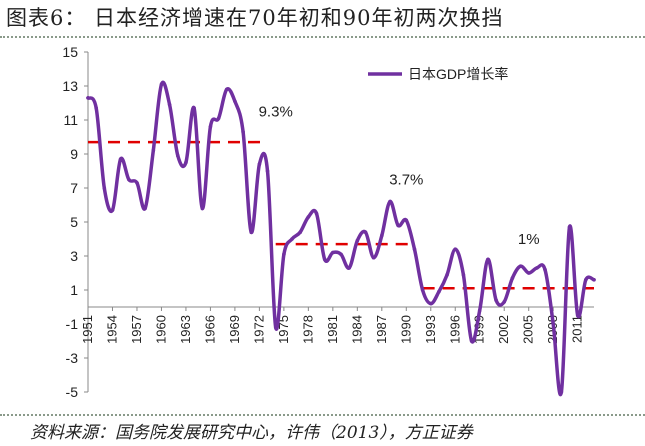  What do you see at coordinates (322, 37) in the screenshot?
I see `title-divider` at bounding box center [322, 37].